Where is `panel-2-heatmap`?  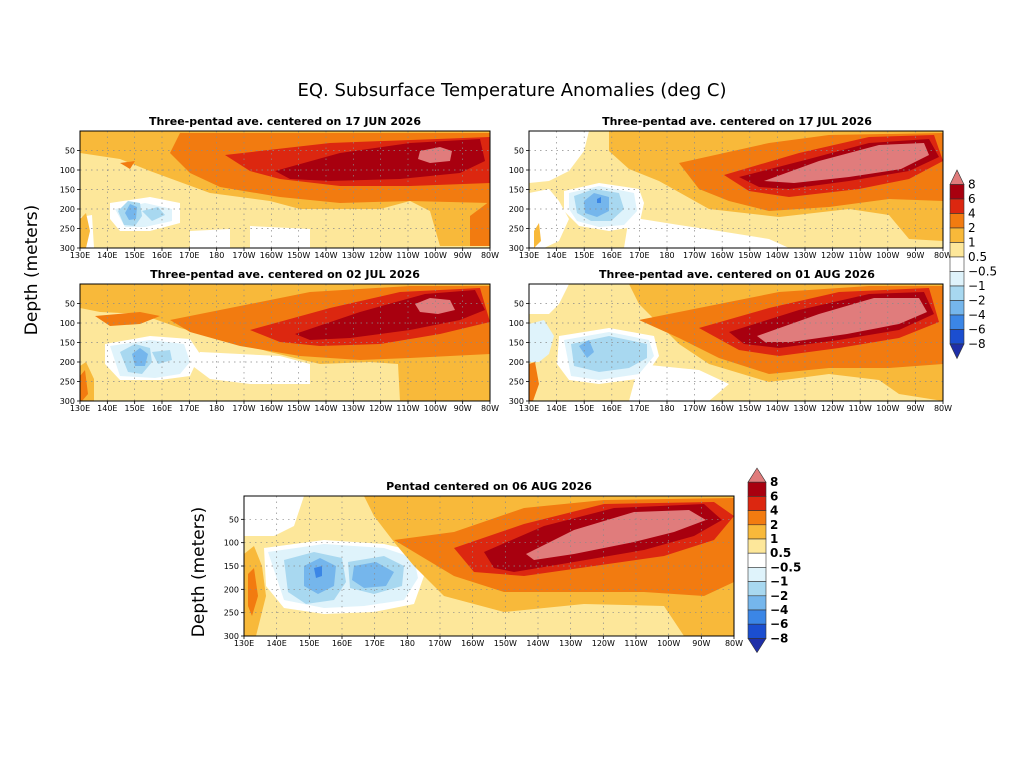 panel-2-heatmap is located at coordinates (736, 189).